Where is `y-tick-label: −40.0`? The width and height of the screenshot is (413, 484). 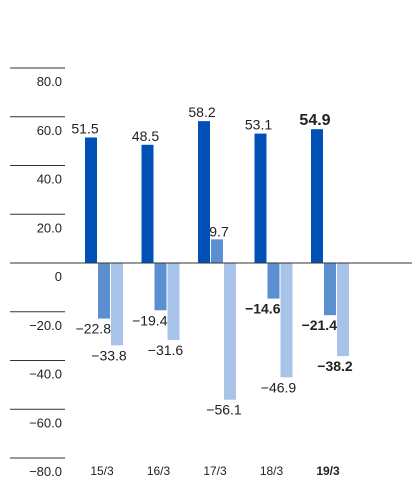
y-tick-label: −40.0 is located at coordinates (45, 374).